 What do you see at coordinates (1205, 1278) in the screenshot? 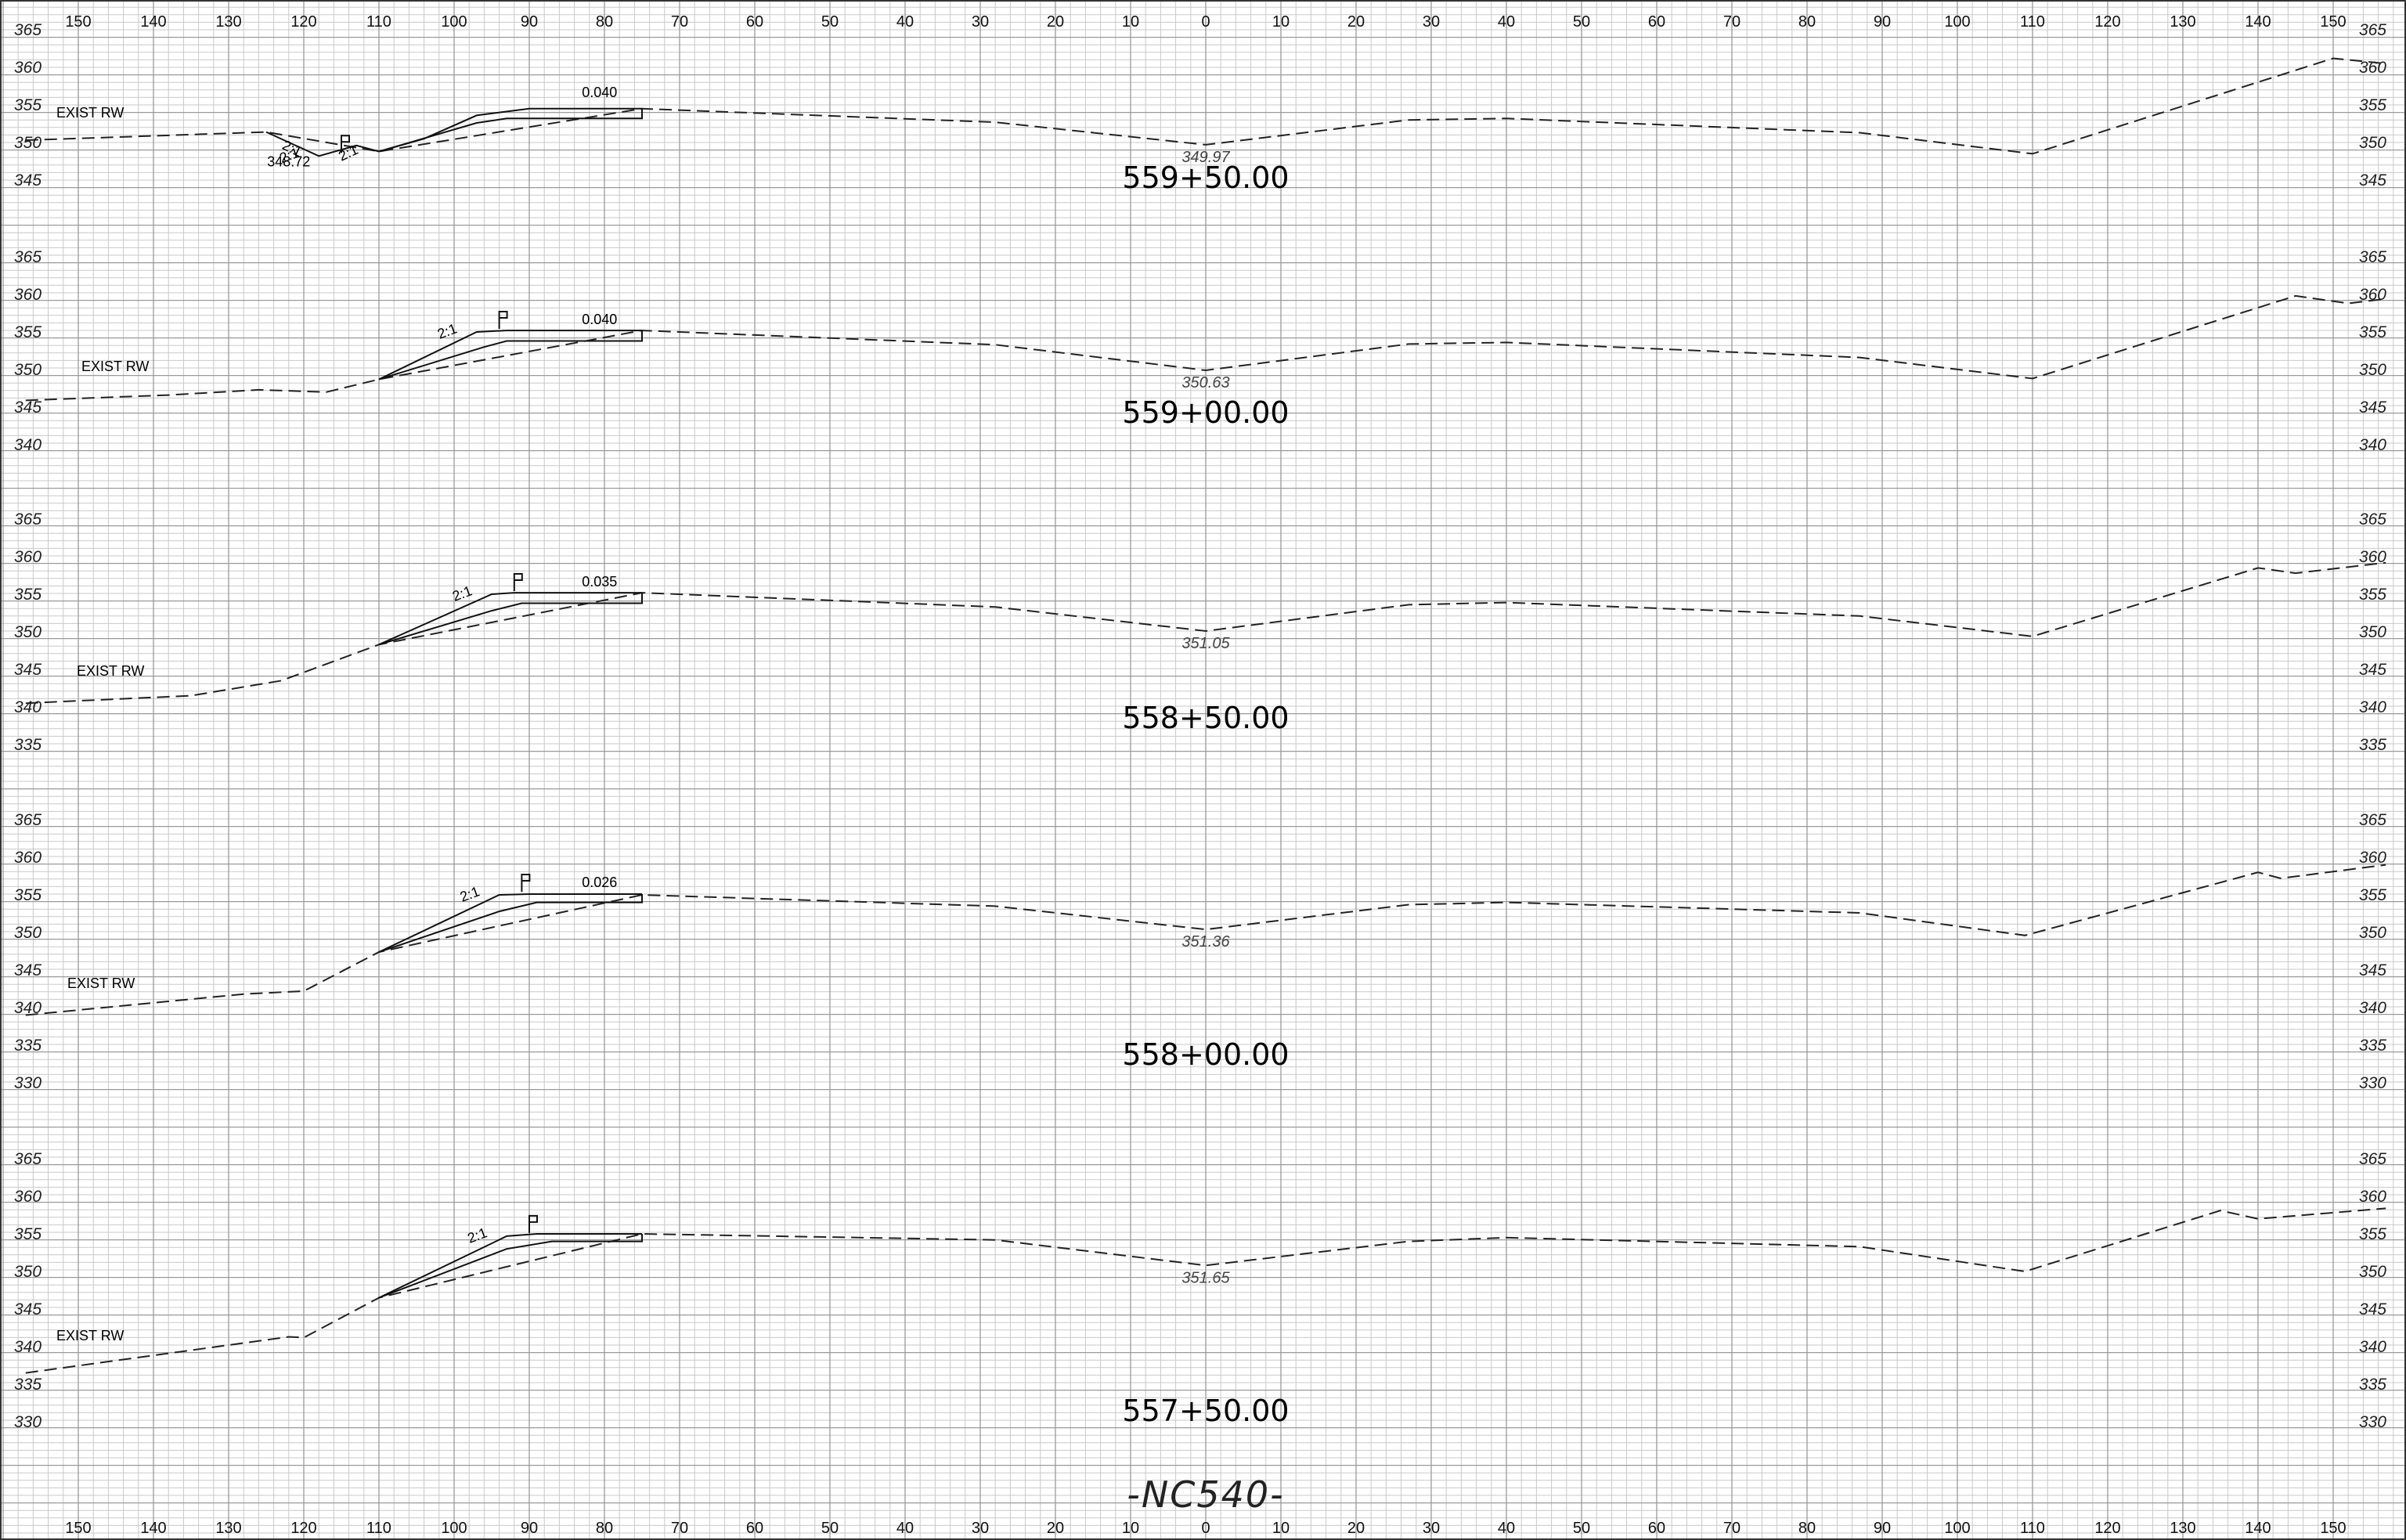
I see `centerline-elev-label: 351.65` at bounding box center [1205, 1278].